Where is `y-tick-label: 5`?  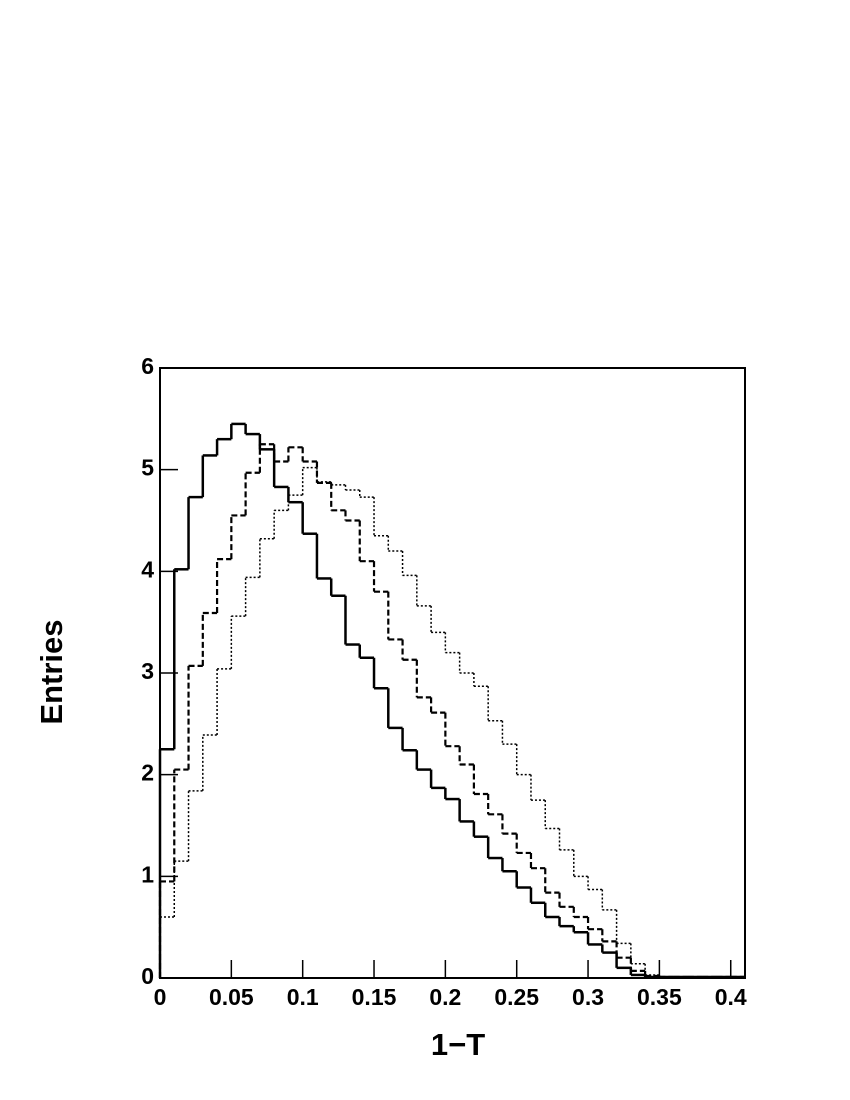
y-tick-label: 5 is located at coordinates (147, 468).